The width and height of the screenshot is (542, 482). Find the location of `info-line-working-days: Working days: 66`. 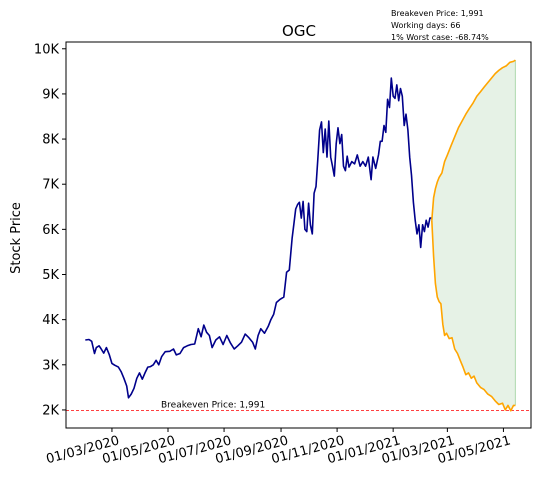

info-line-working-days: Working days: 66 is located at coordinates (425, 25).